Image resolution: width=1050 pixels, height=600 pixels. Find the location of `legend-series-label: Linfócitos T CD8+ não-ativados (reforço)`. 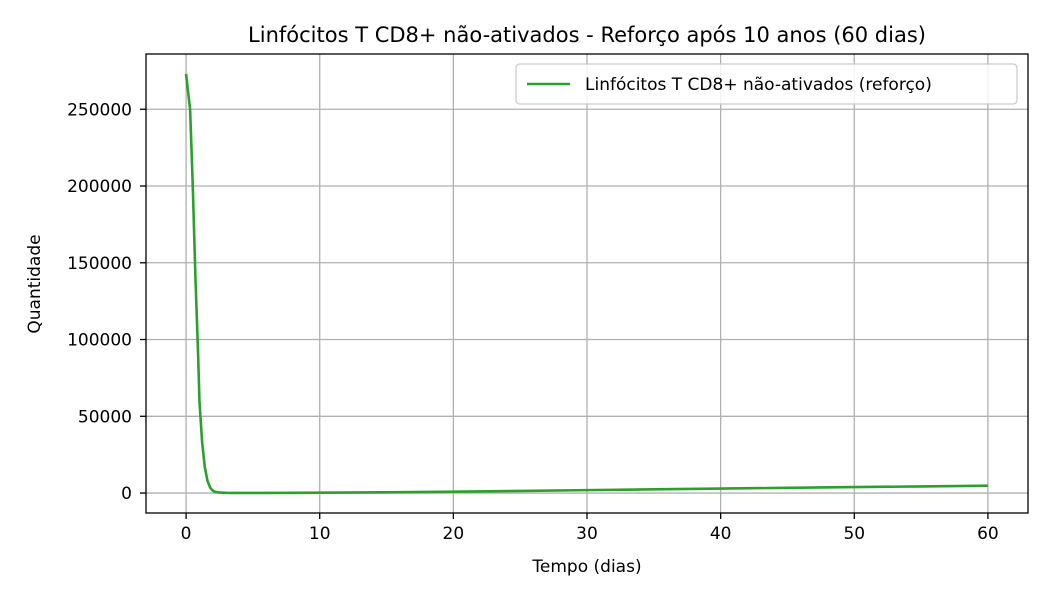

legend-series-label: Linfócitos T CD8+ não-ativados (reforço) is located at coordinates (758, 85).